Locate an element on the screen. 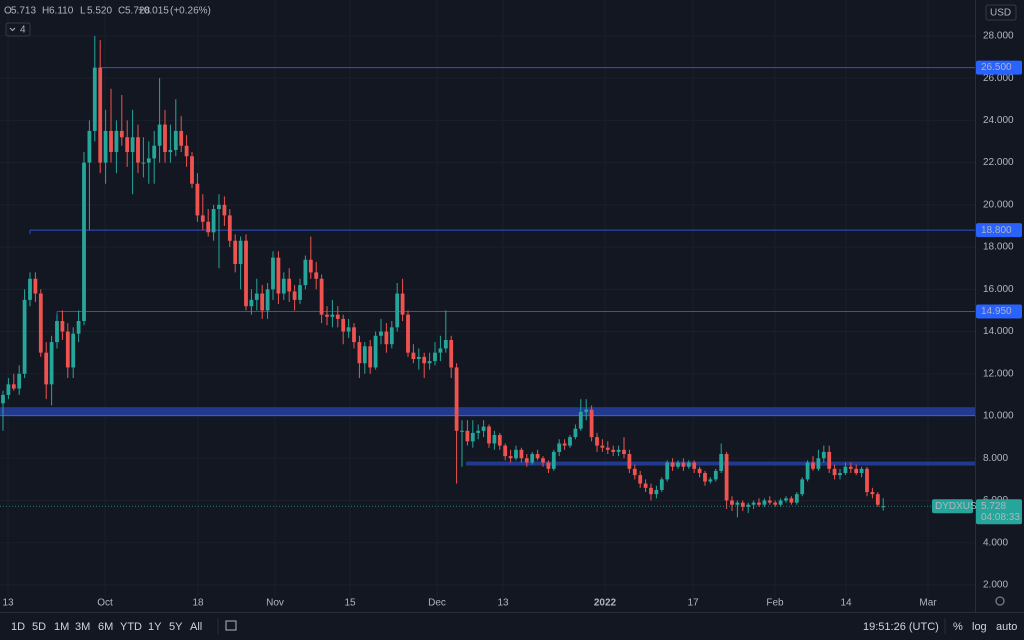 This screenshot has height=640, width=1024. range-button: 3M is located at coordinates (82, 627).